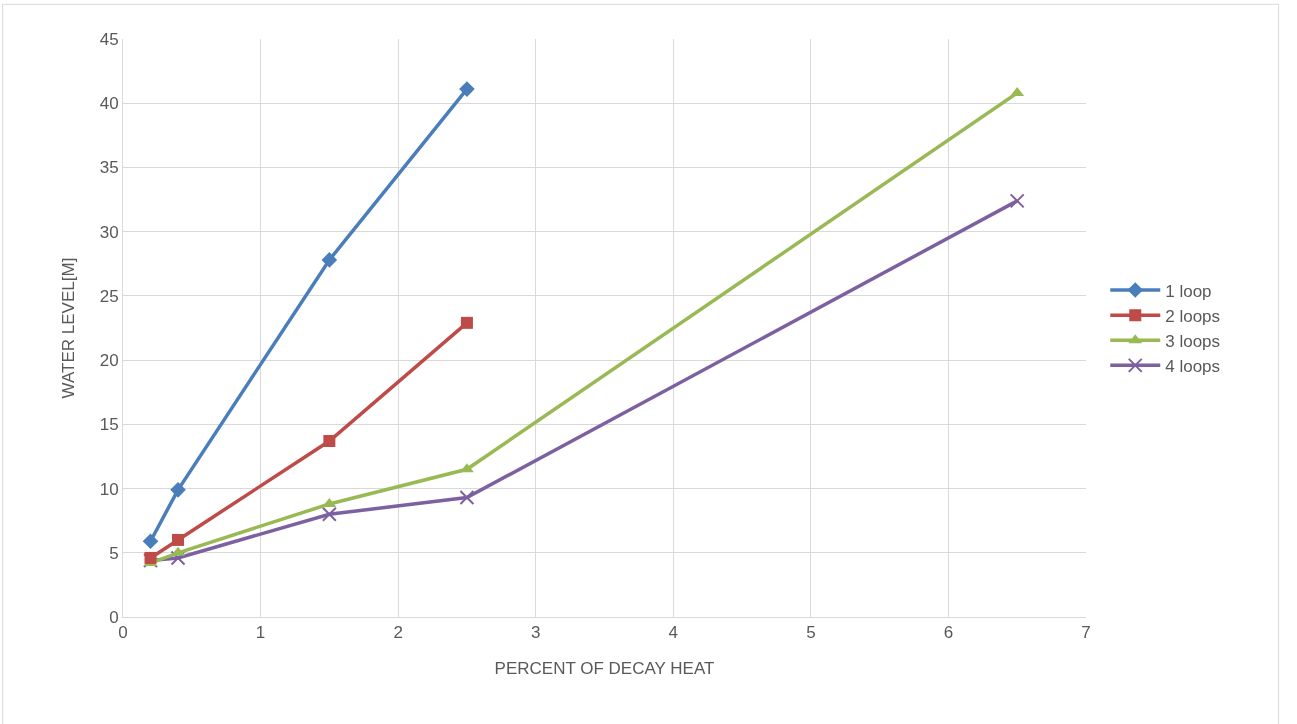 Image resolution: width=1297 pixels, height=724 pixels. Describe the element at coordinates (109, 168) in the screenshot. I see `y-tick-label: 35` at that location.